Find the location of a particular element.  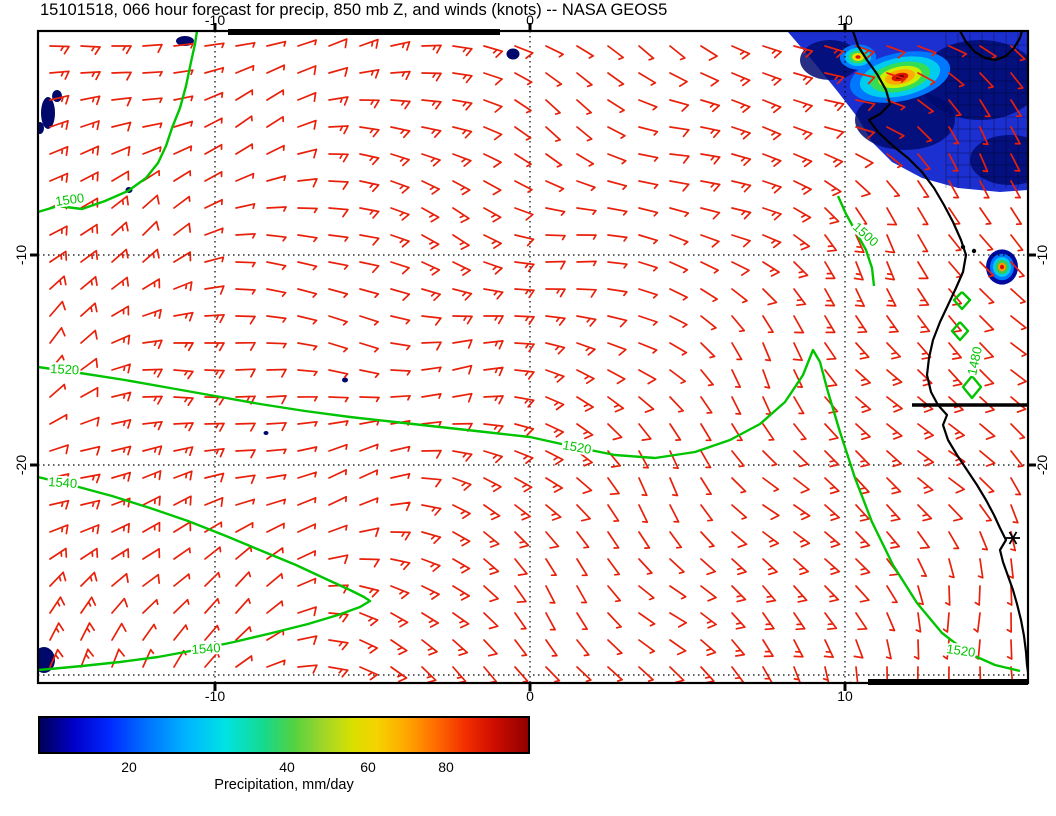

graticule-mesh is located at coordinates (986, 110).